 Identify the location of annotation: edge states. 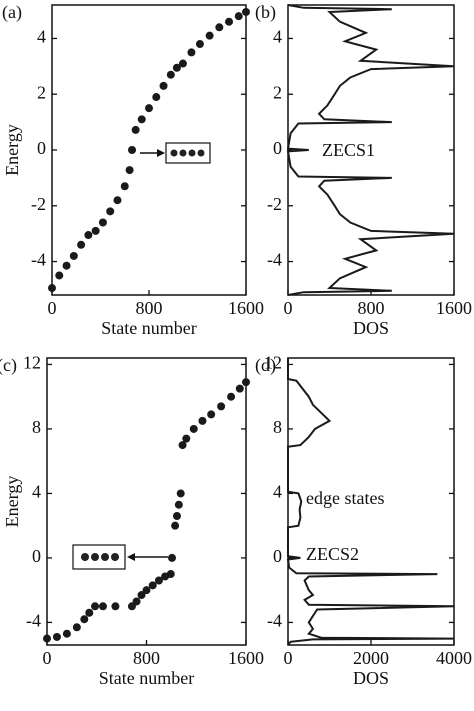
(345, 498).